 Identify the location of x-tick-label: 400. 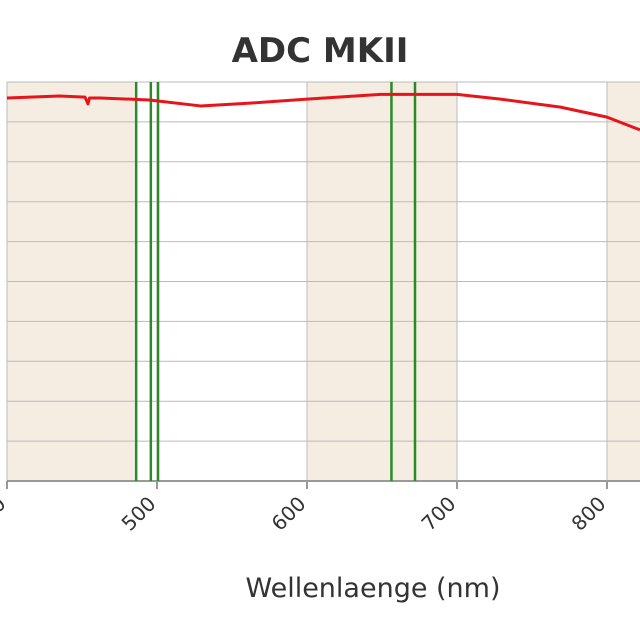
(5, 514).